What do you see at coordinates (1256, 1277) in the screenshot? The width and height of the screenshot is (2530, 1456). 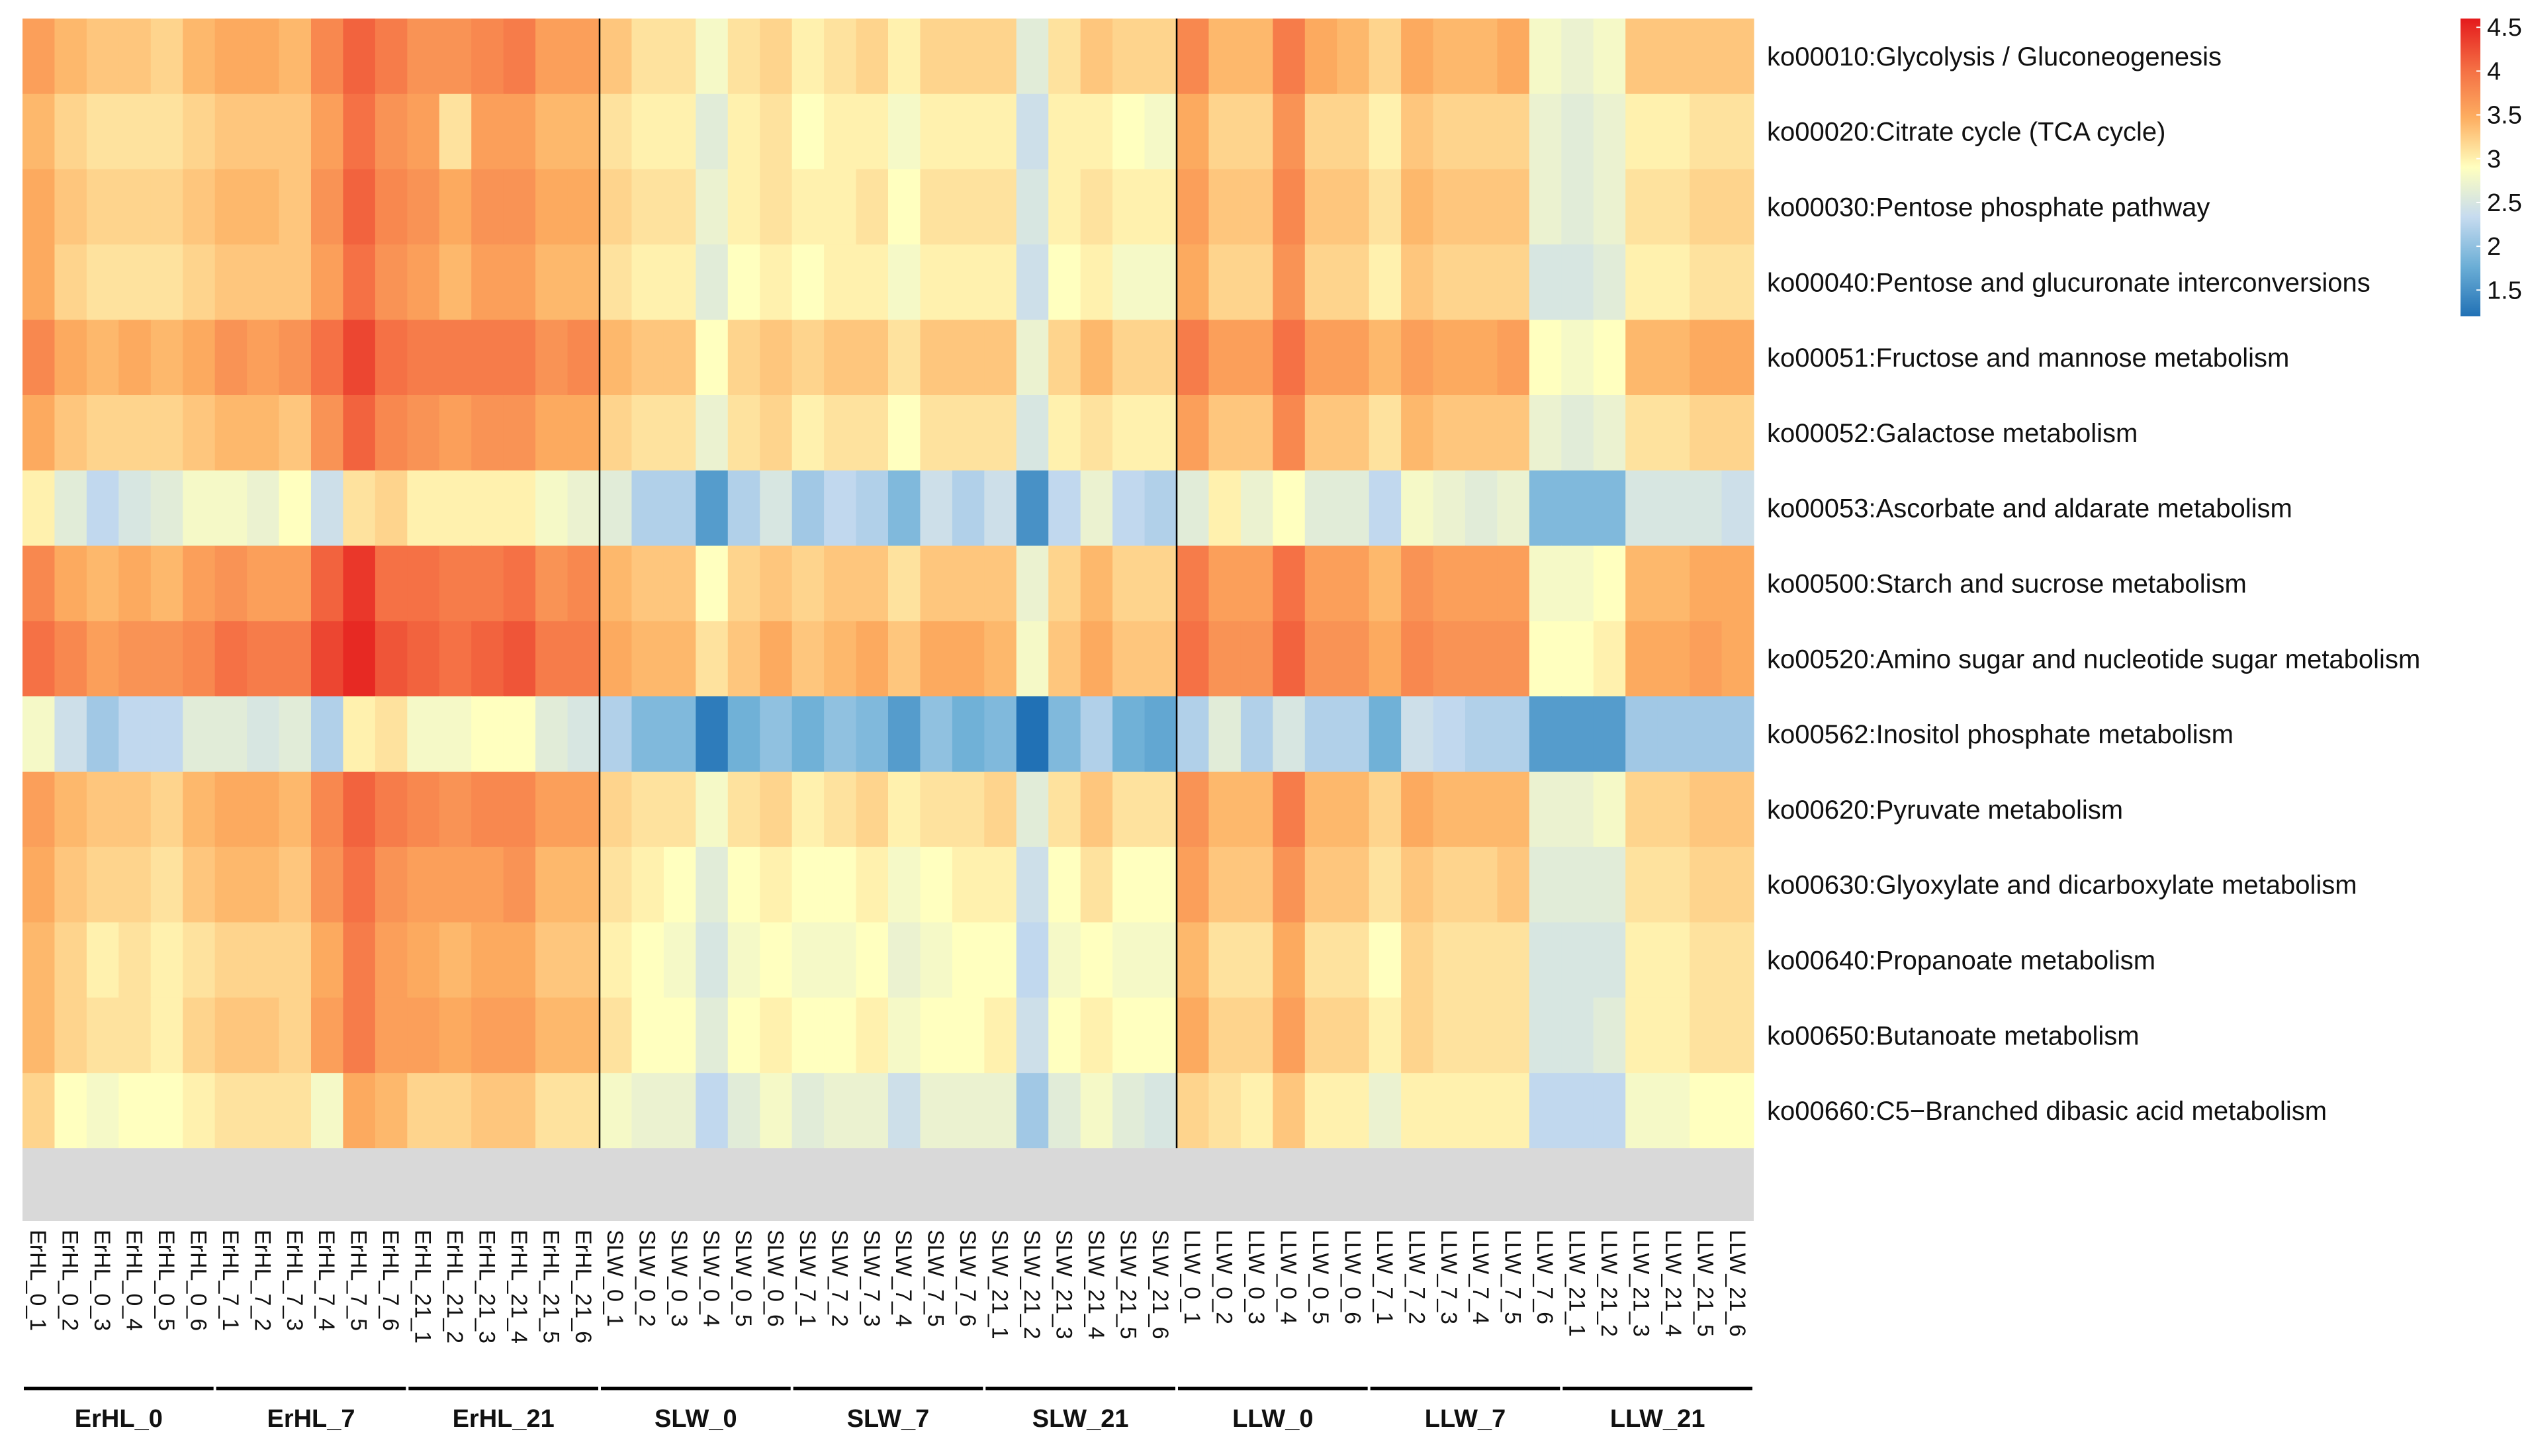 I see `column-label: LLW_0_3` at bounding box center [1256, 1277].